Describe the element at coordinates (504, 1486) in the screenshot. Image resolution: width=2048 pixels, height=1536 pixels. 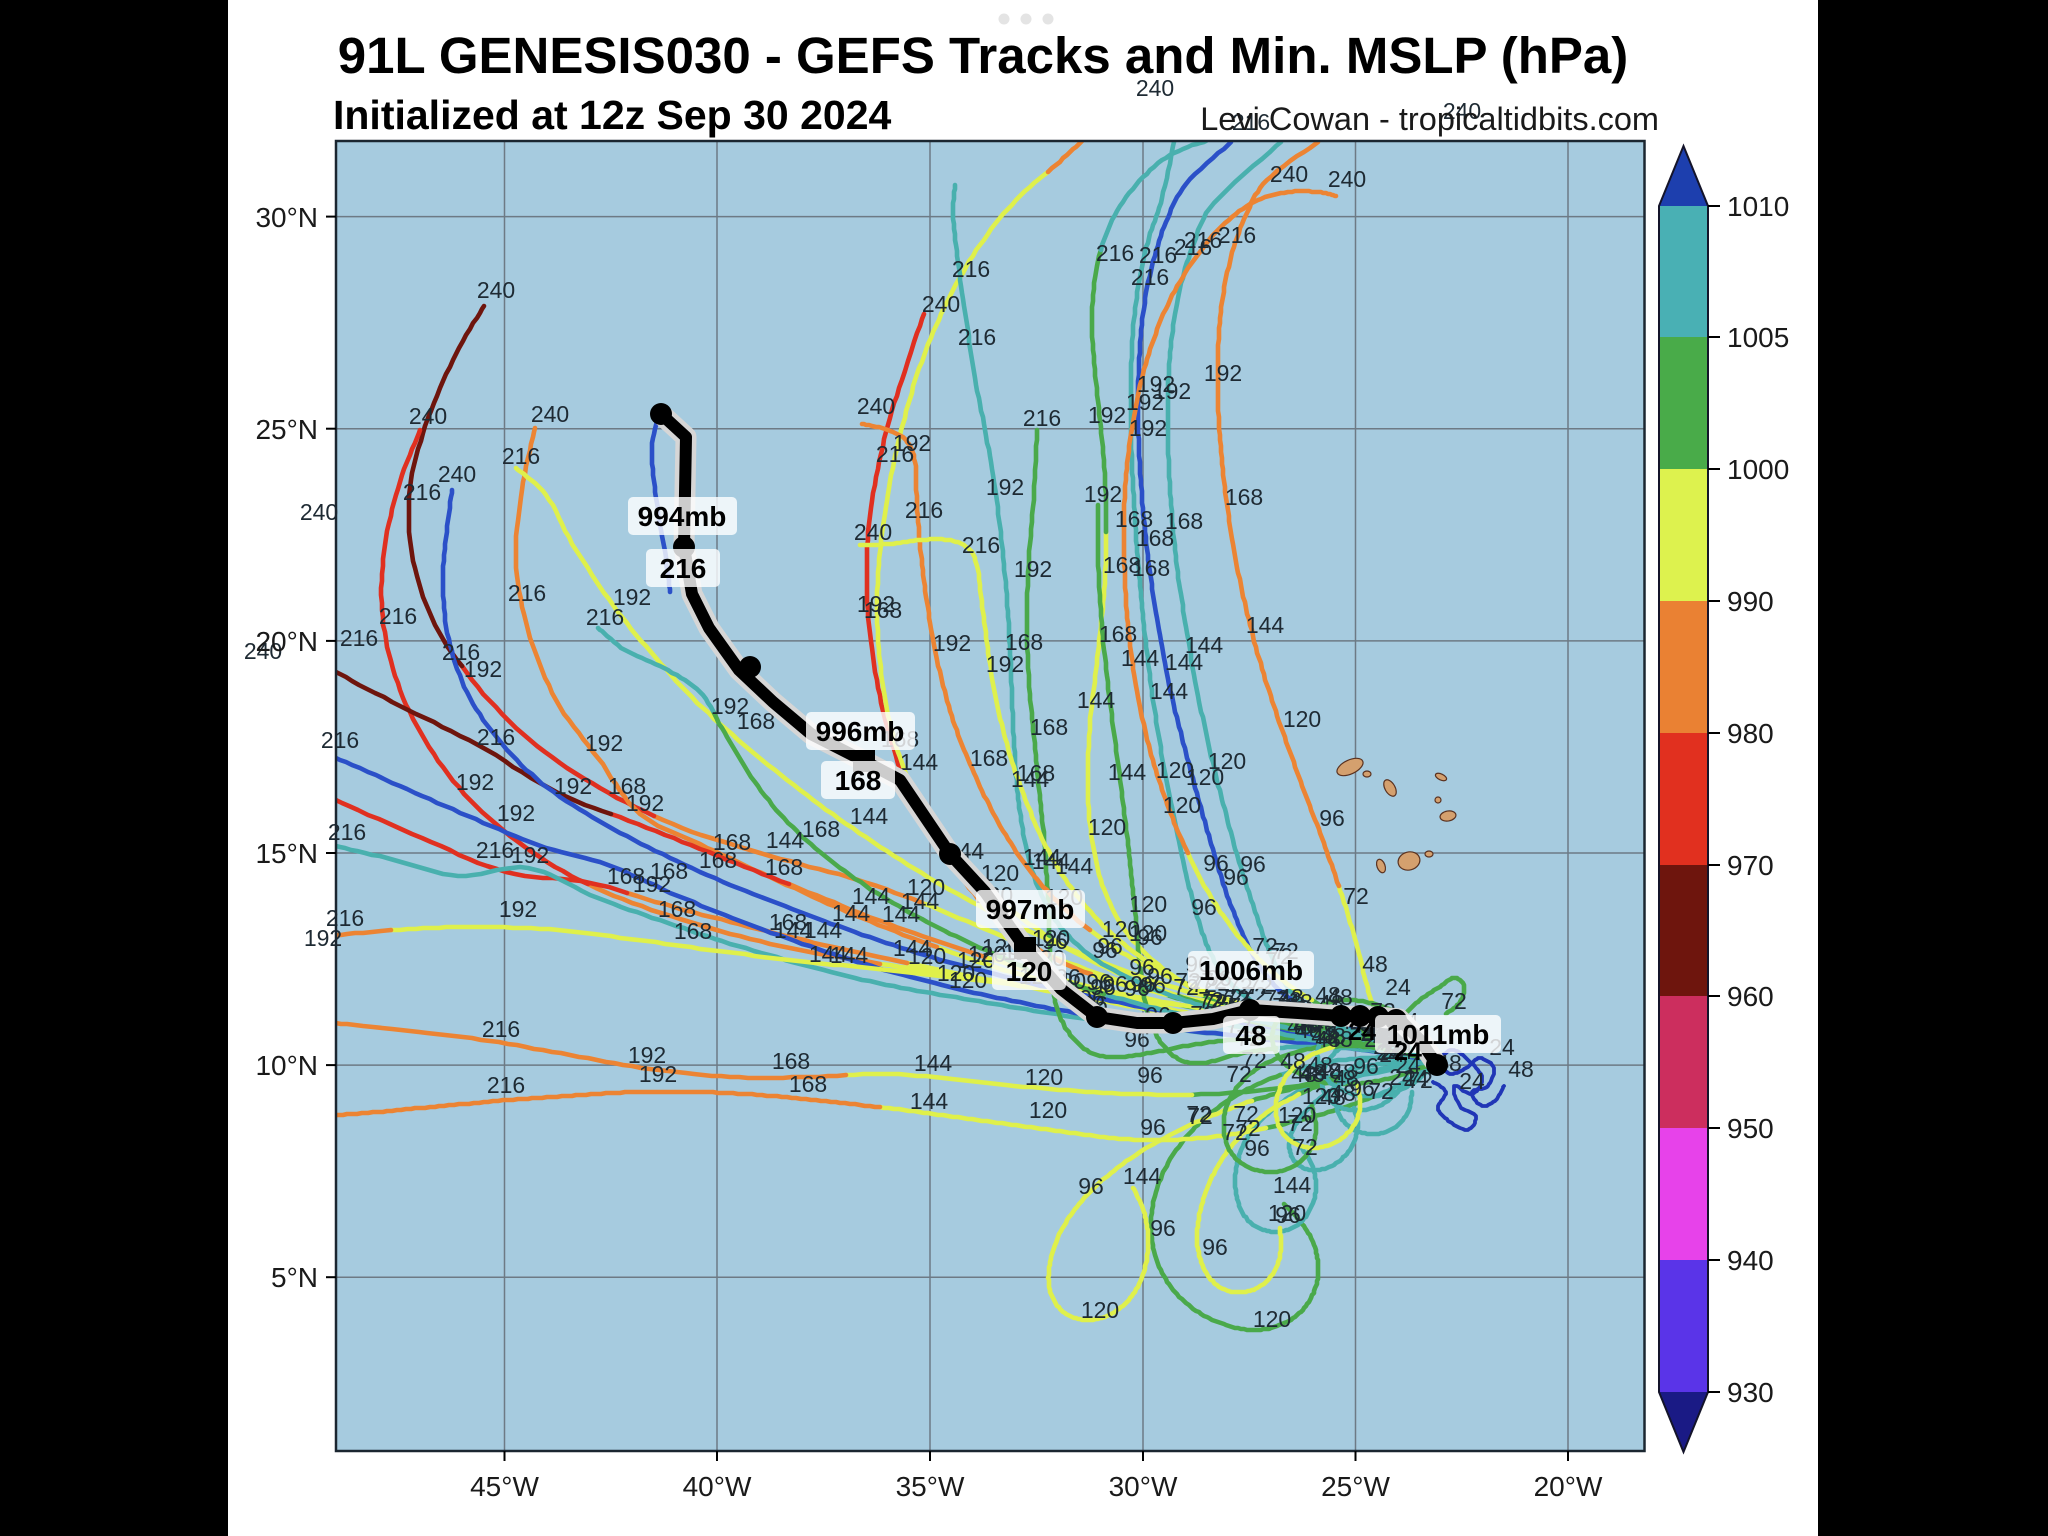
I see `svg-text: 45°W` at that location.